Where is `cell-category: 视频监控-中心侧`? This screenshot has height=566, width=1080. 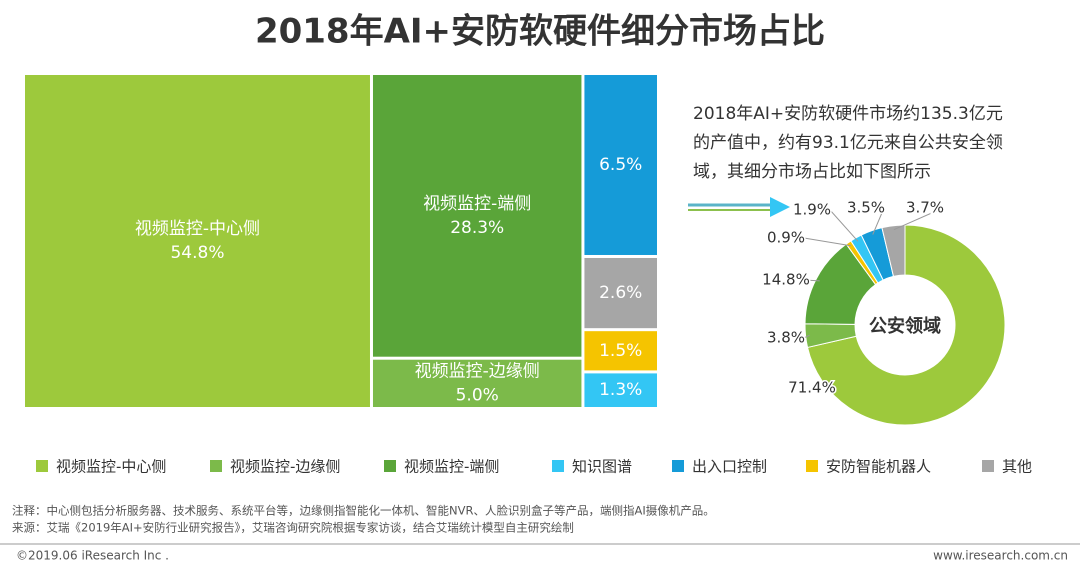
cell-category: 视频监控-中心侧 is located at coordinates (197, 229).